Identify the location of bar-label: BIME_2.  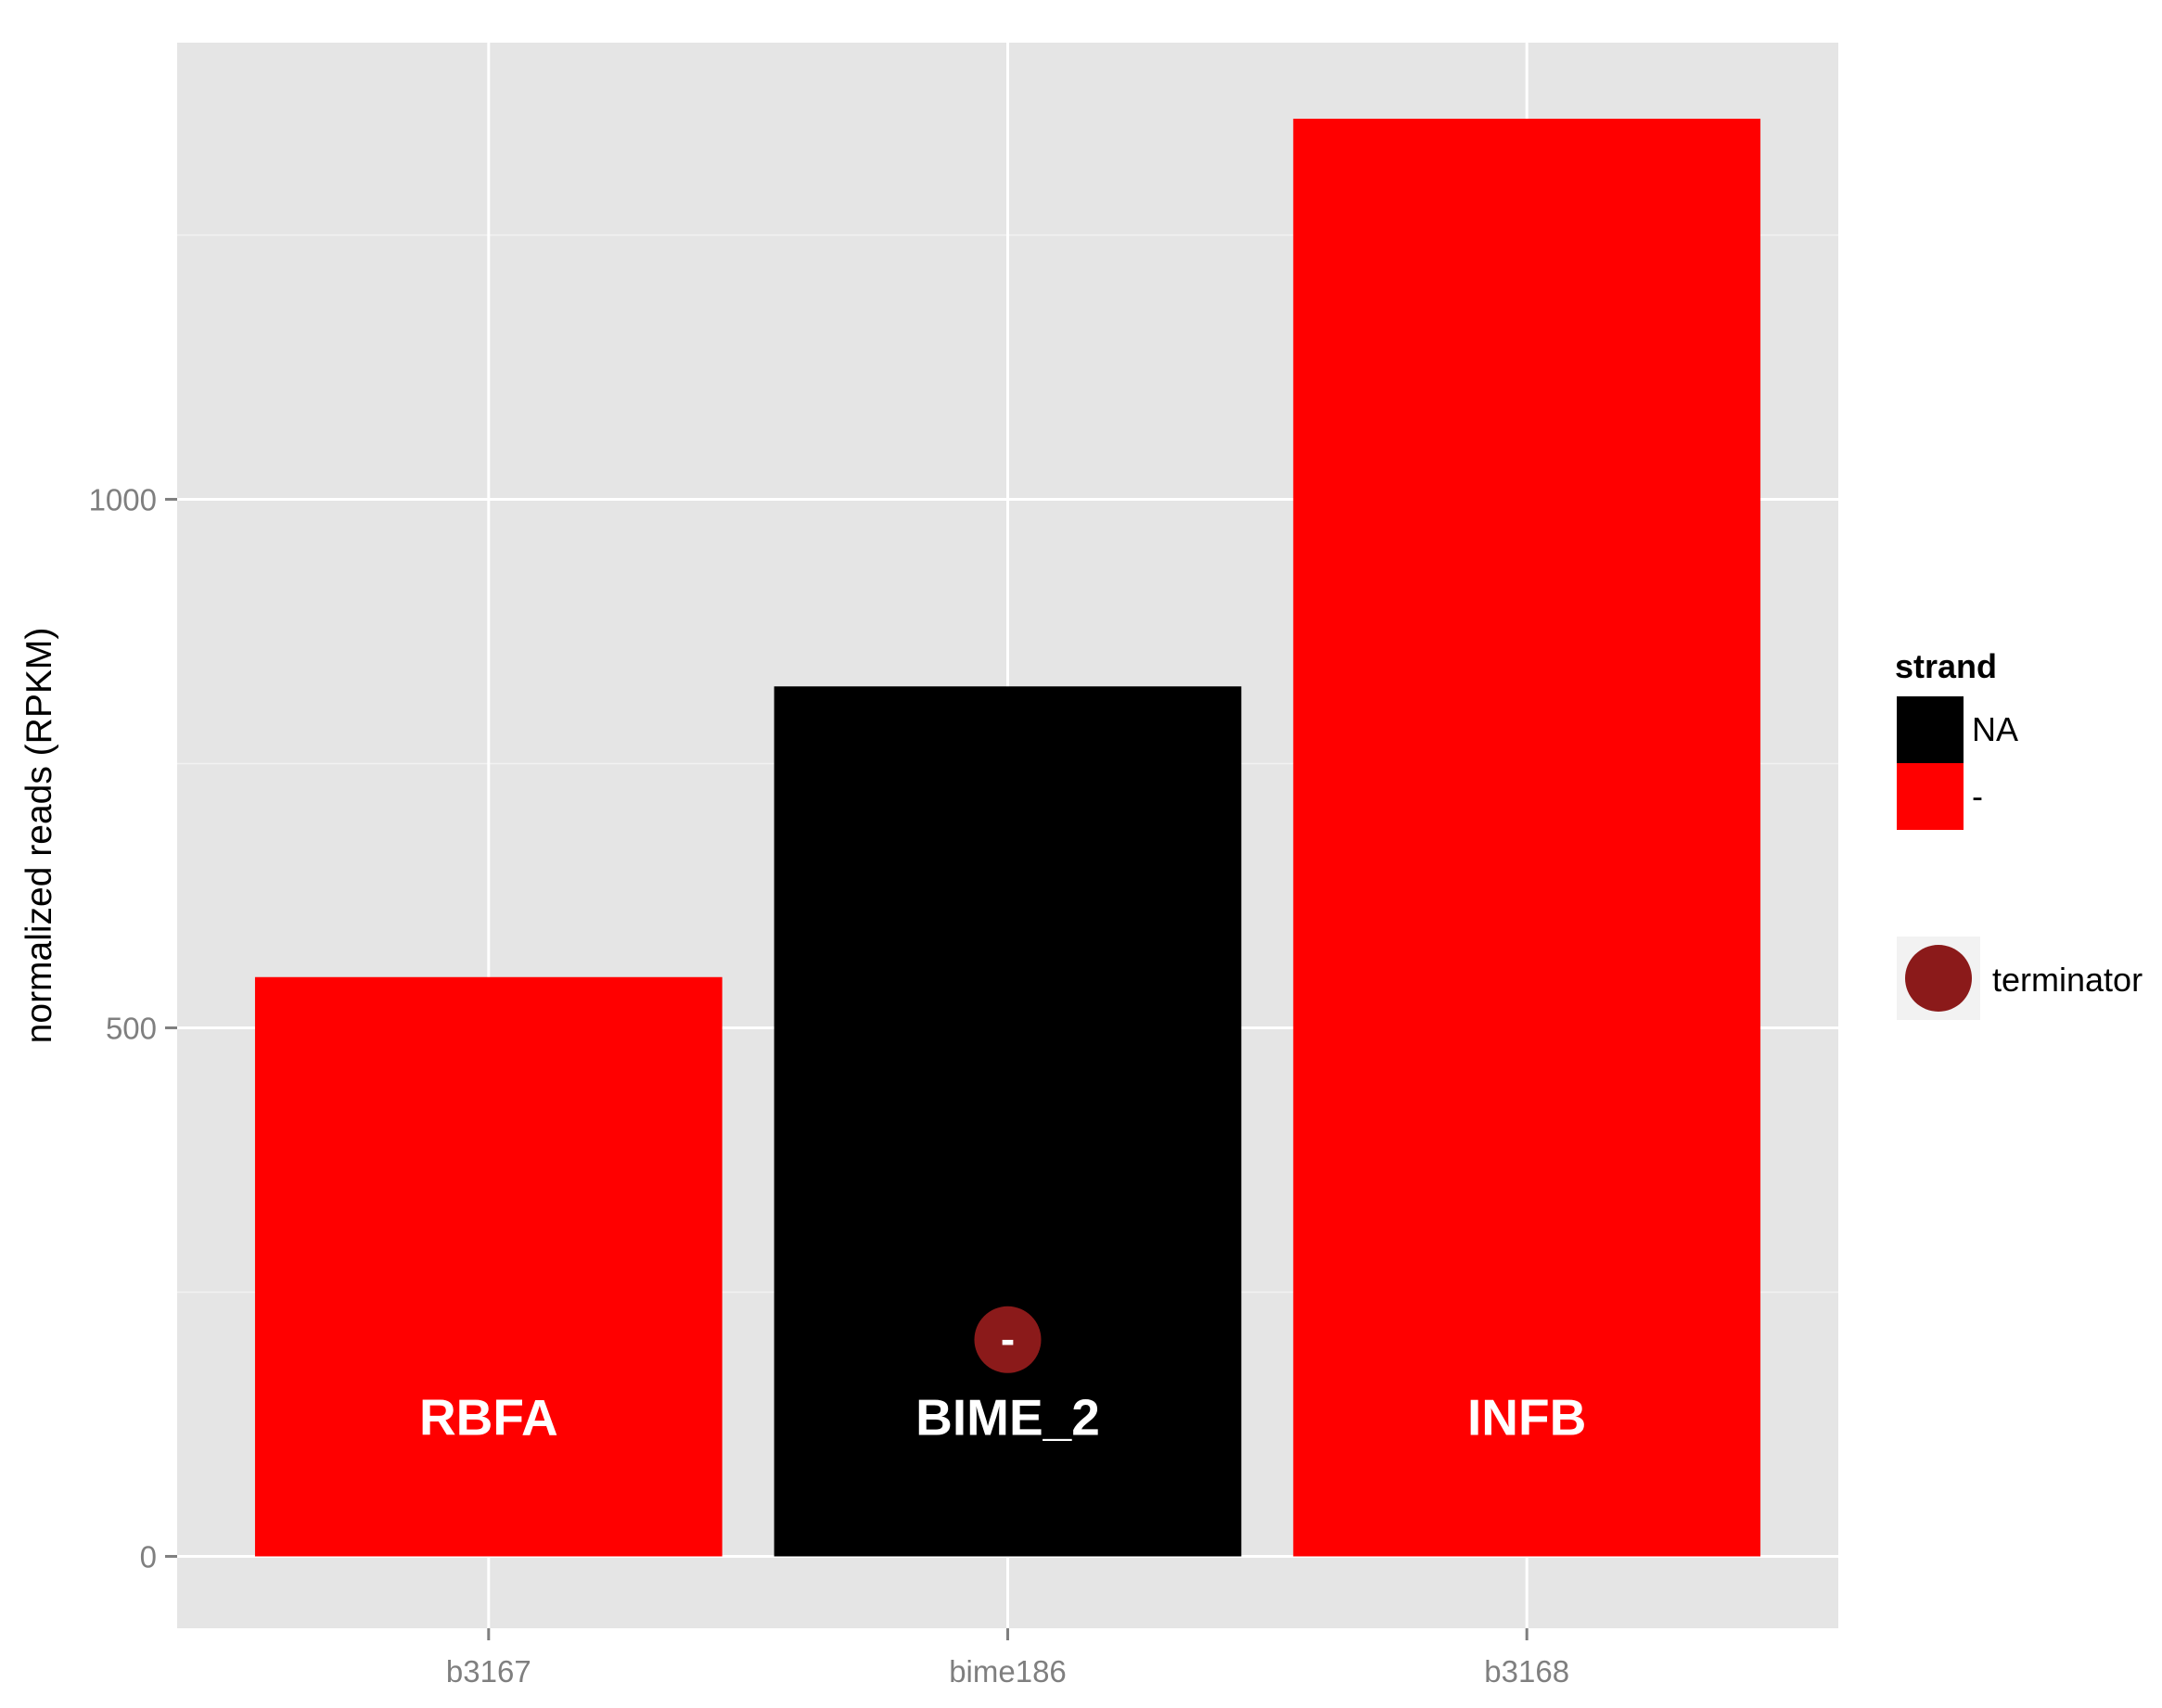
(1007, 1417).